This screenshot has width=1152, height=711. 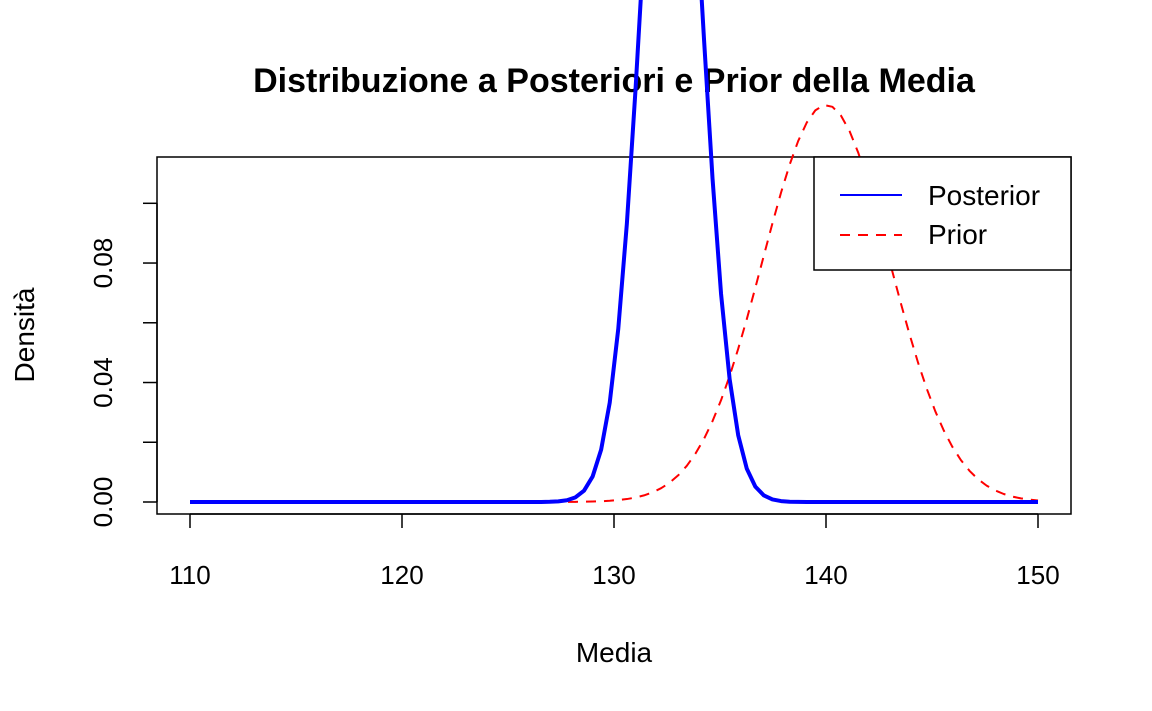 What do you see at coordinates (614, 551) in the screenshot?
I see `x-axis: 110 120 130 140 150` at bounding box center [614, 551].